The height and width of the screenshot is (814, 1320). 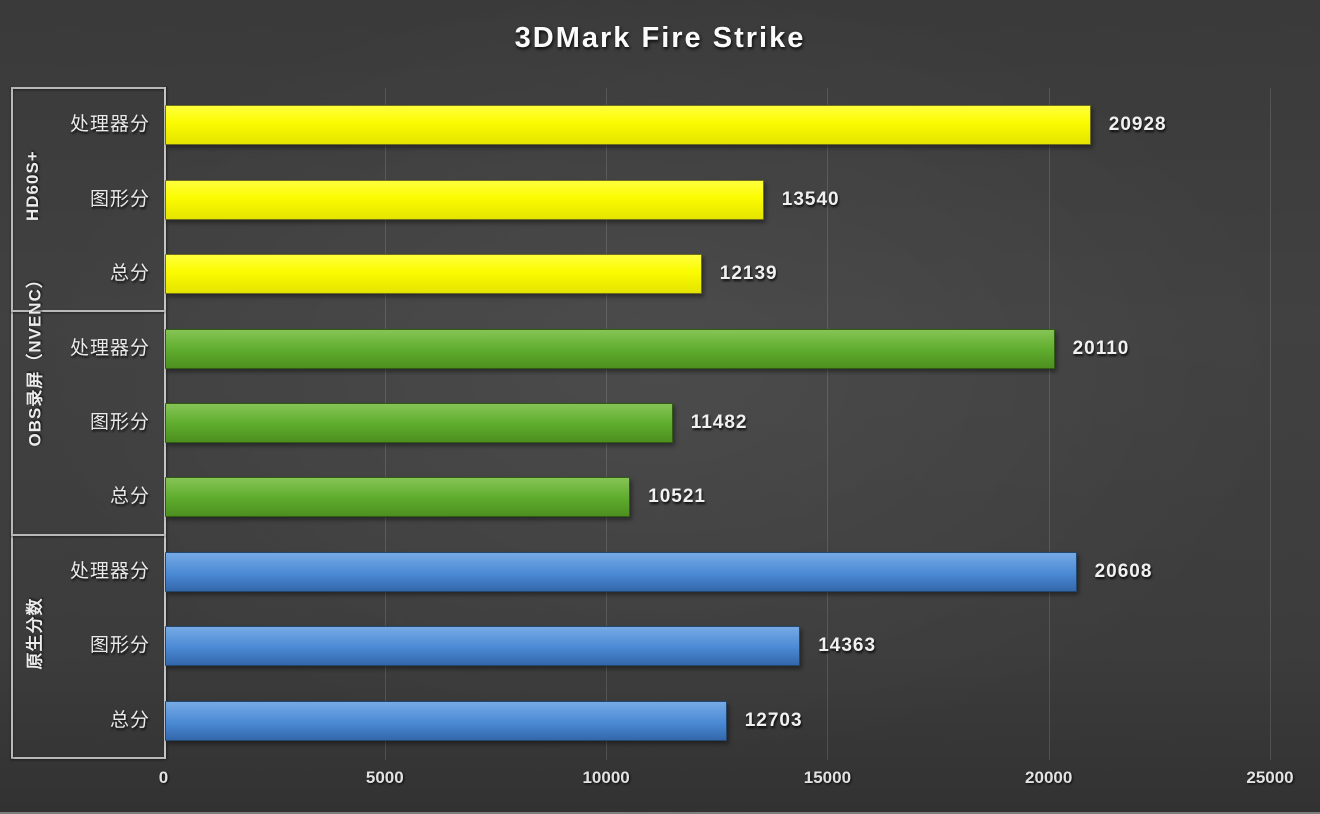 What do you see at coordinates (1270, 777) in the screenshot?
I see `axis-tick-label: 25000` at bounding box center [1270, 777].